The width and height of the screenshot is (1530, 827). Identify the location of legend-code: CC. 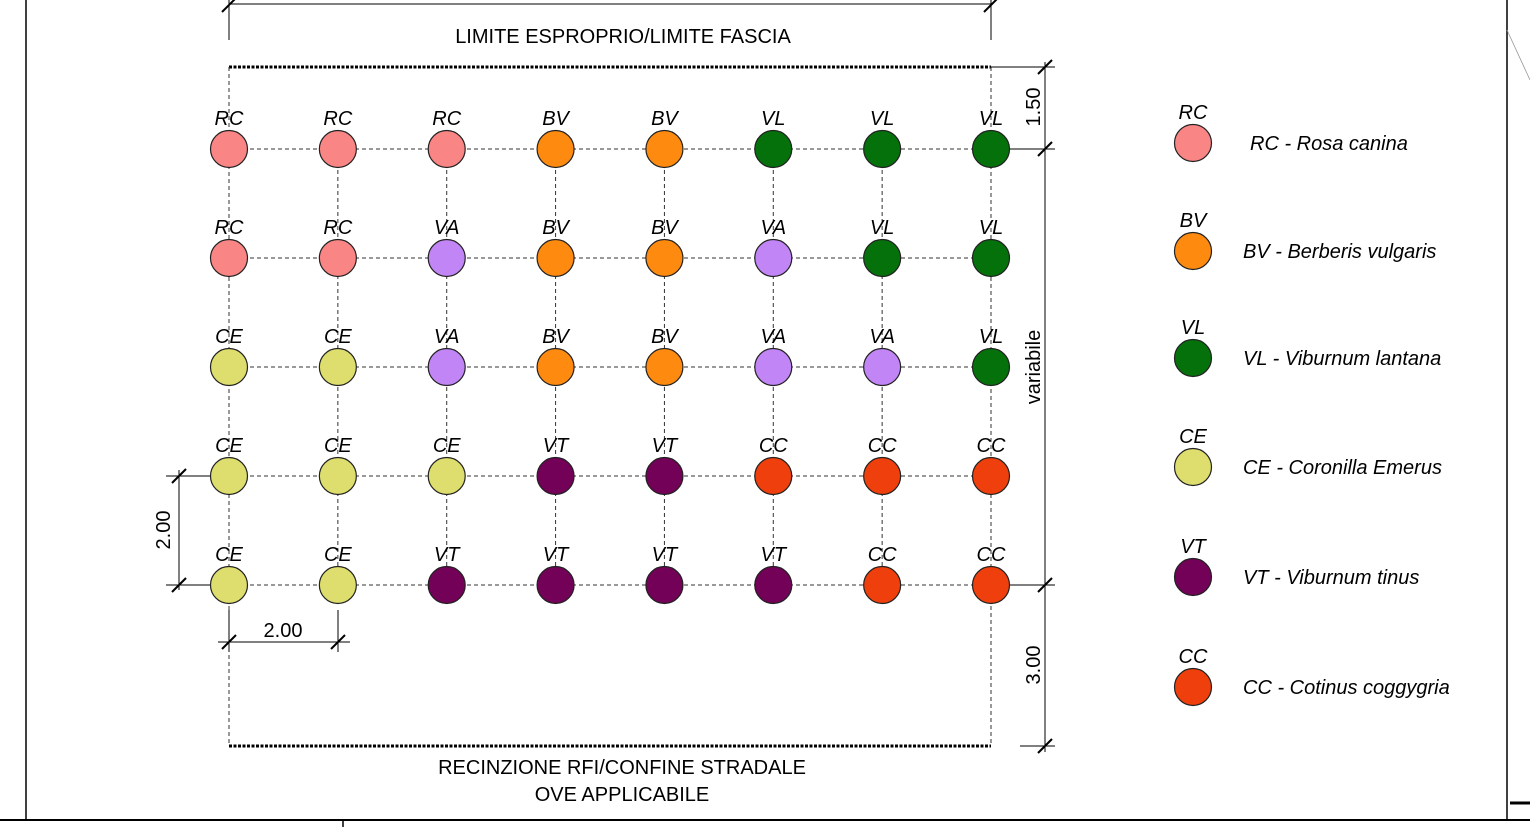
(1193, 657).